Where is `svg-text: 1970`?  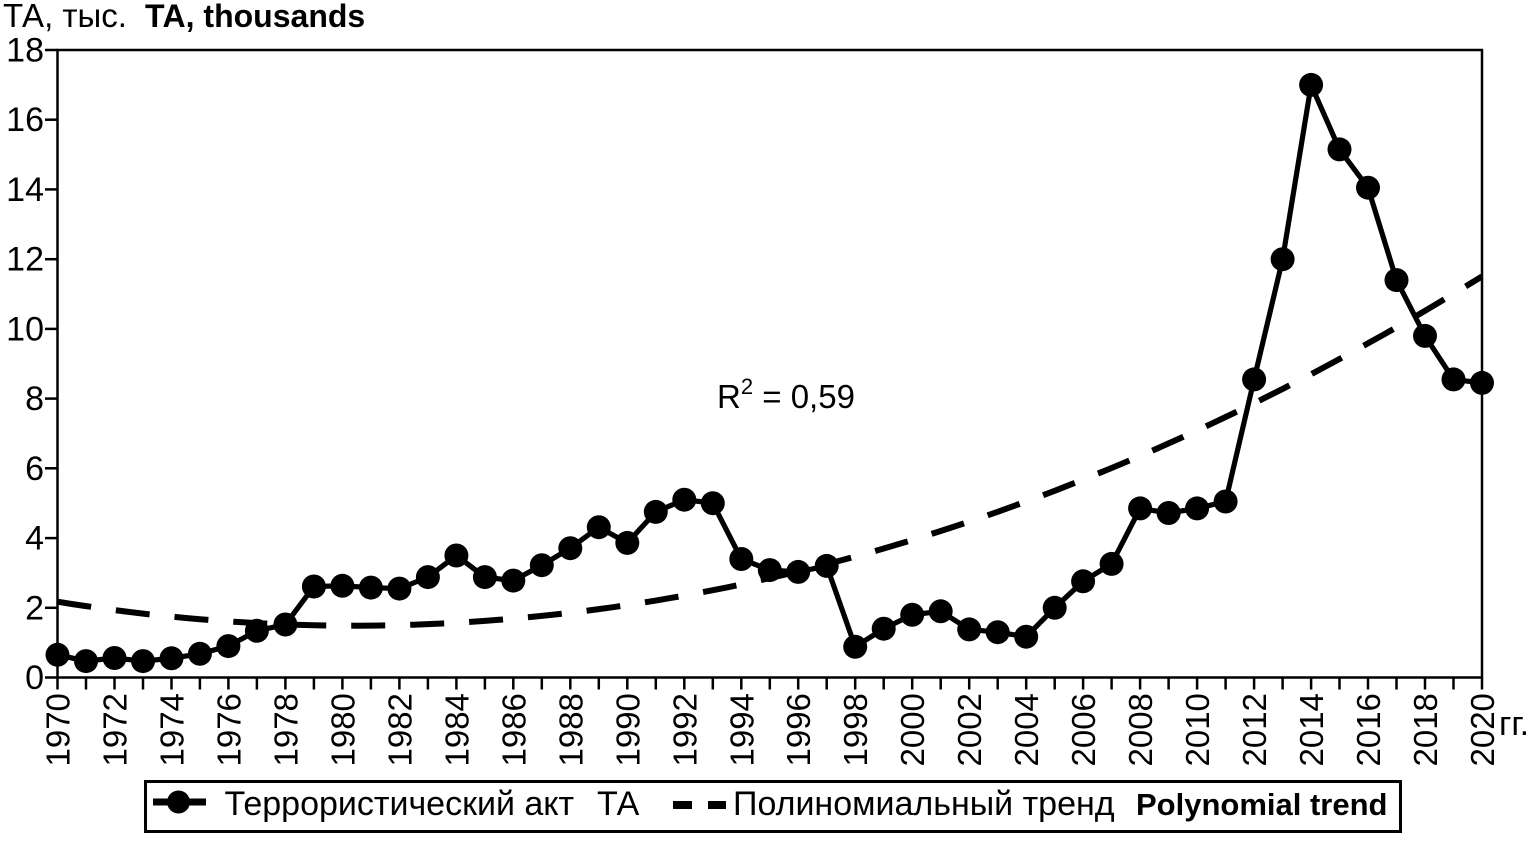 svg-text: 1970 is located at coordinates (58, 729).